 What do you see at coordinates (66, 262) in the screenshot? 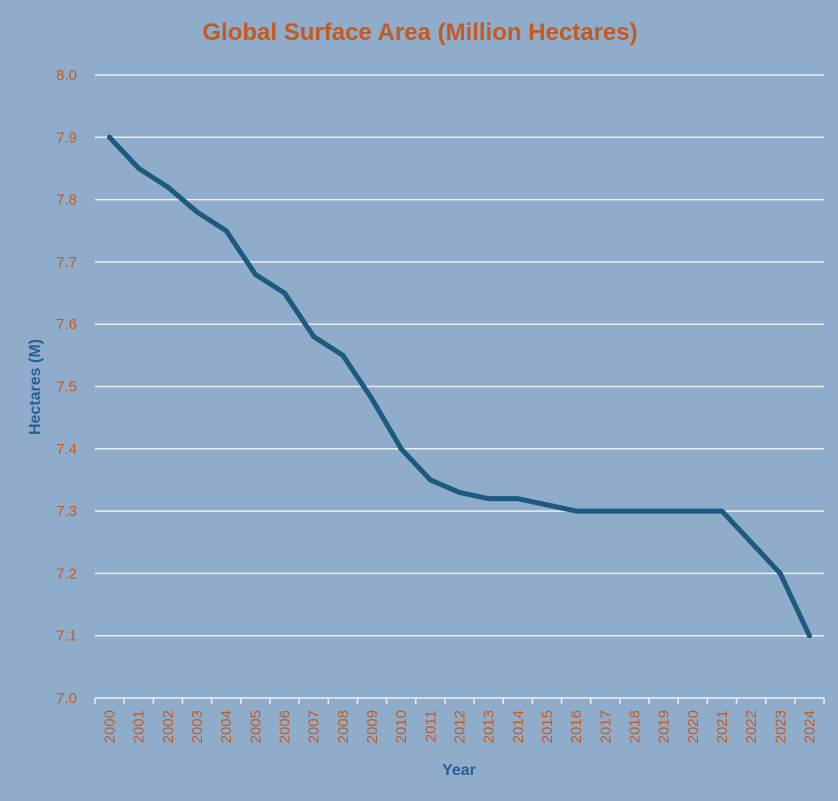
I see `y-tick-label: 7.7` at bounding box center [66, 262].